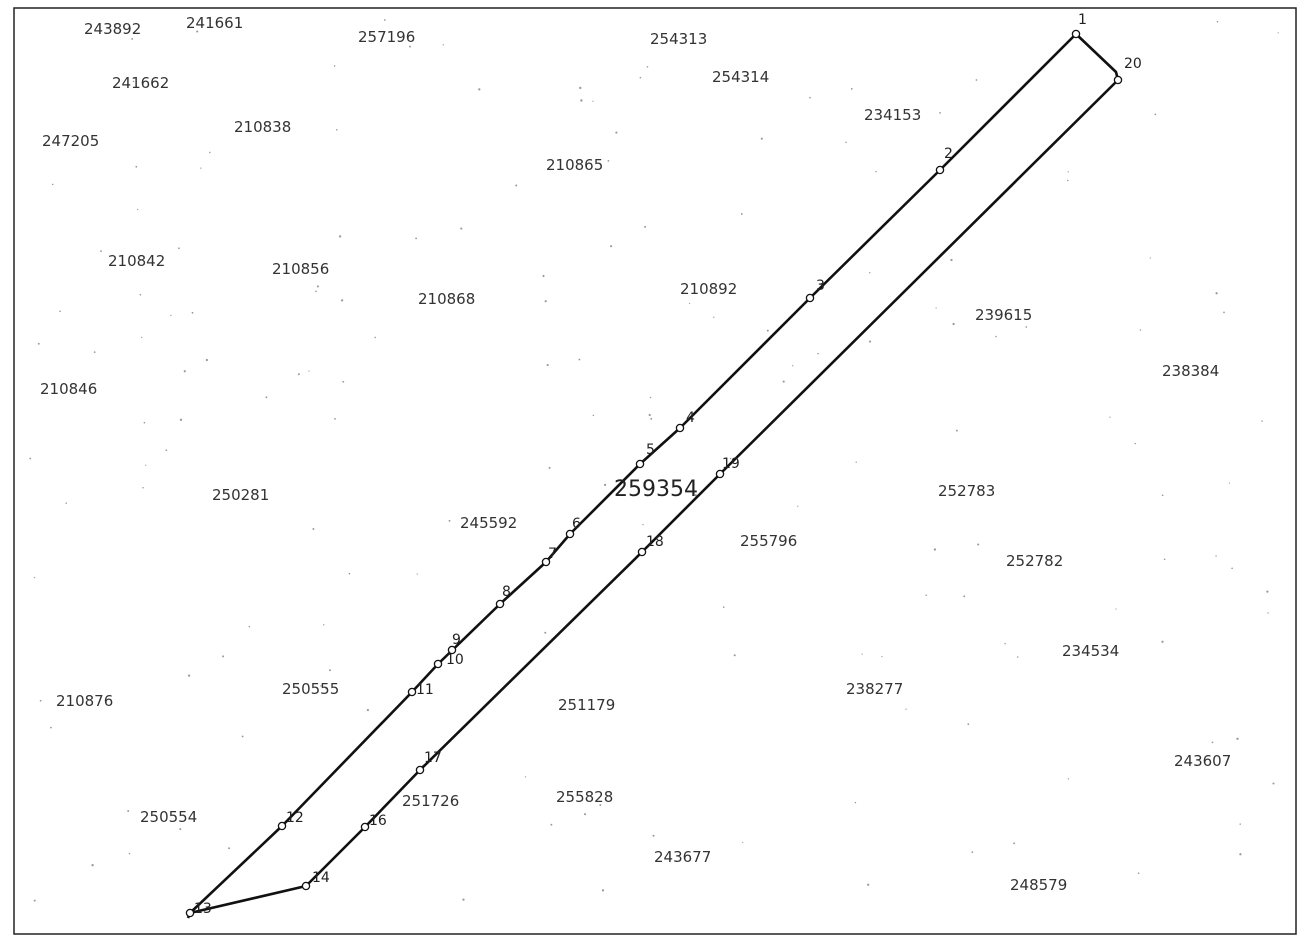  I want to click on vertex-label: 6, so click(576, 524).